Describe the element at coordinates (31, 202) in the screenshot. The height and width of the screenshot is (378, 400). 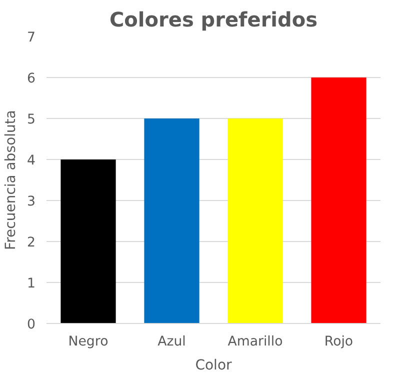
I see `y-tick-label: 3` at that location.